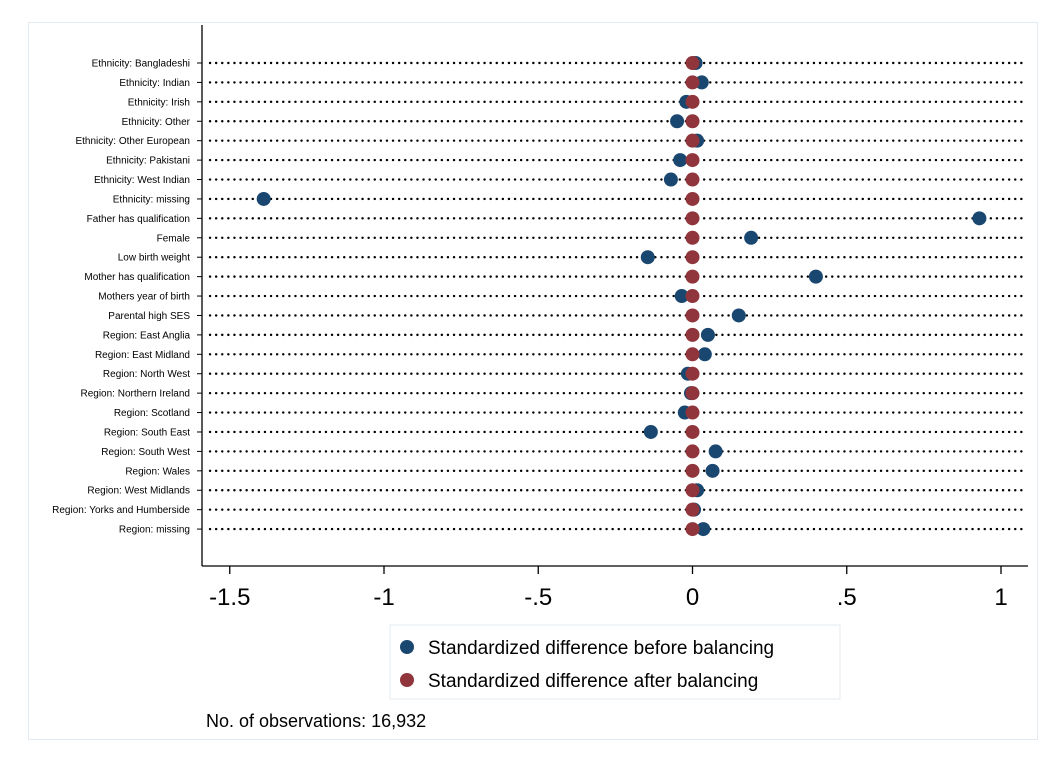 This screenshot has width=1055, height=764. I want to click on category-label: Region: South West, so click(145, 452).